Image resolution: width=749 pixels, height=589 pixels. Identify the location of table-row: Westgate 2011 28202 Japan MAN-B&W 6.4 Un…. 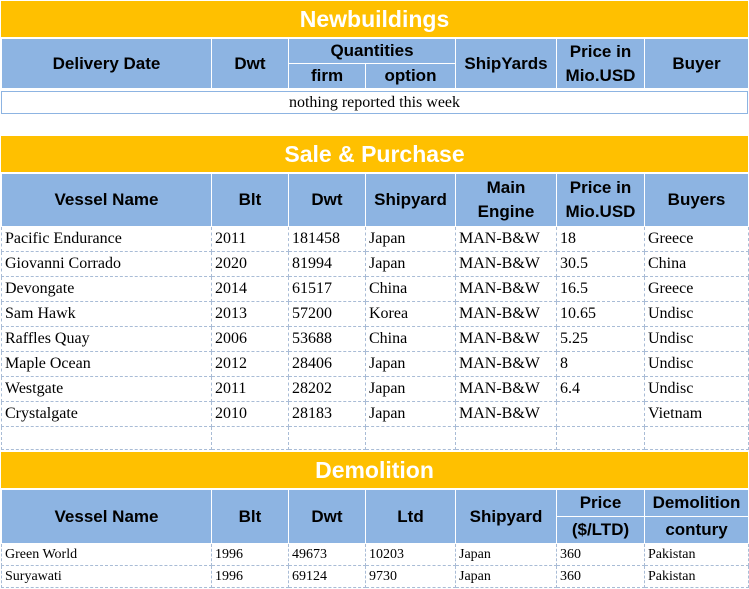
(375, 389).